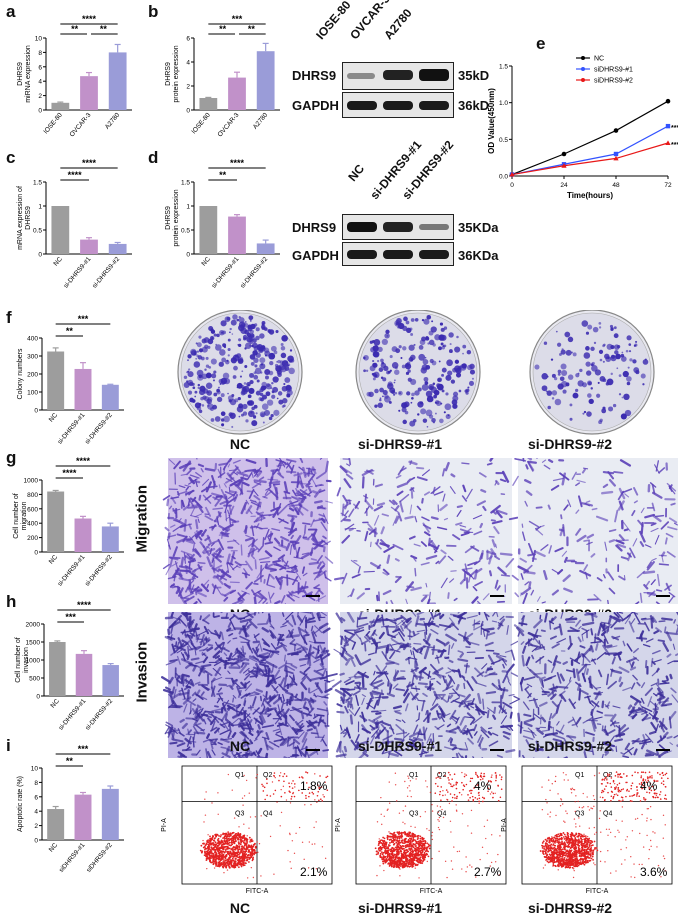 This screenshot has height=921, width=678. Describe the element at coordinates (89, 93) in the screenshot. I see `bar` at that location.